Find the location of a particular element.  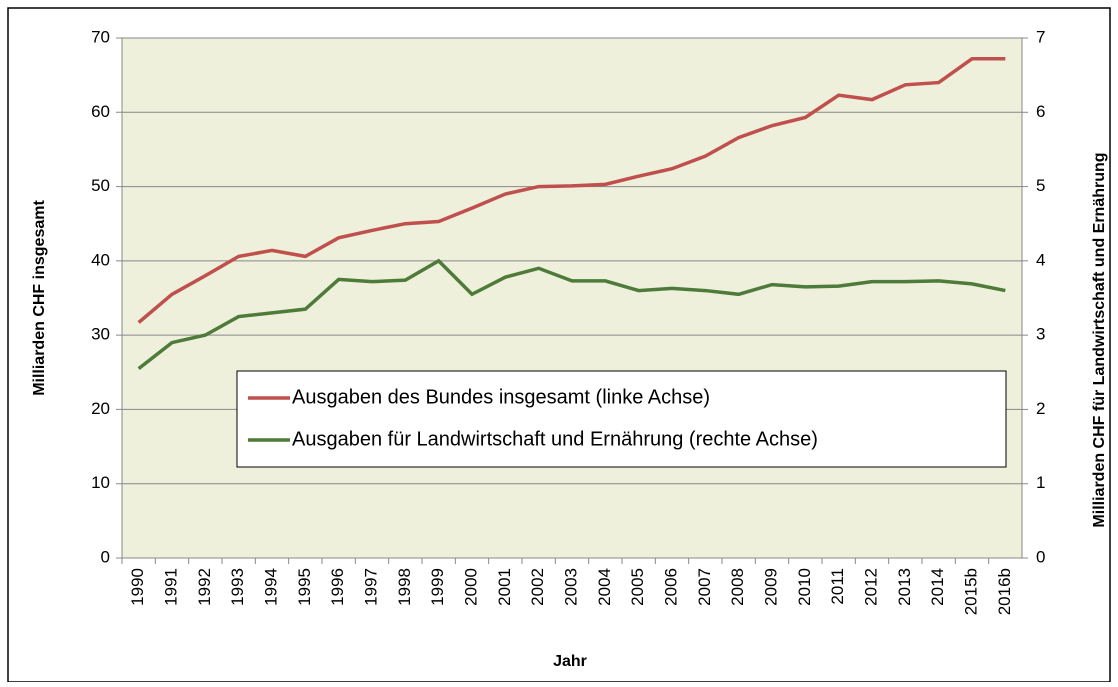

x-tick-label: 2000 is located at coordinates (470, 587).